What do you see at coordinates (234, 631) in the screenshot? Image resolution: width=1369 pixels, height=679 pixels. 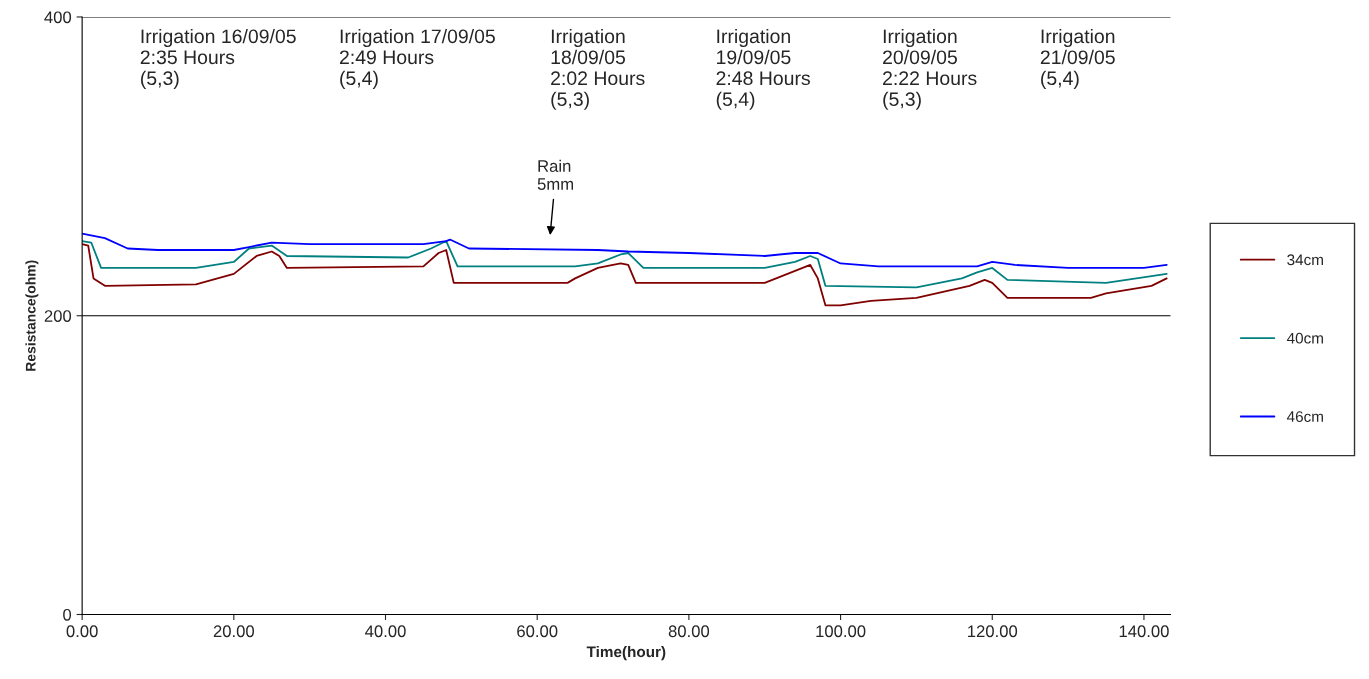 I see `x-tick-label: 20.00` at bounding box center [234, 631].